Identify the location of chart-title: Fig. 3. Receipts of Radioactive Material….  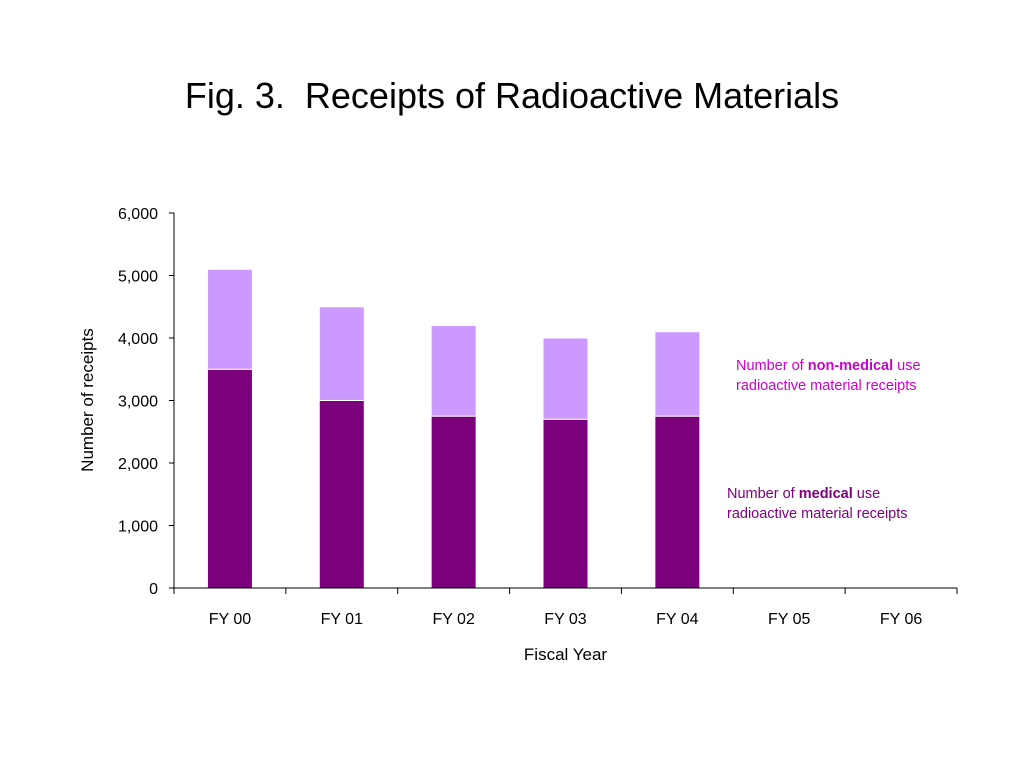
(512, 95).